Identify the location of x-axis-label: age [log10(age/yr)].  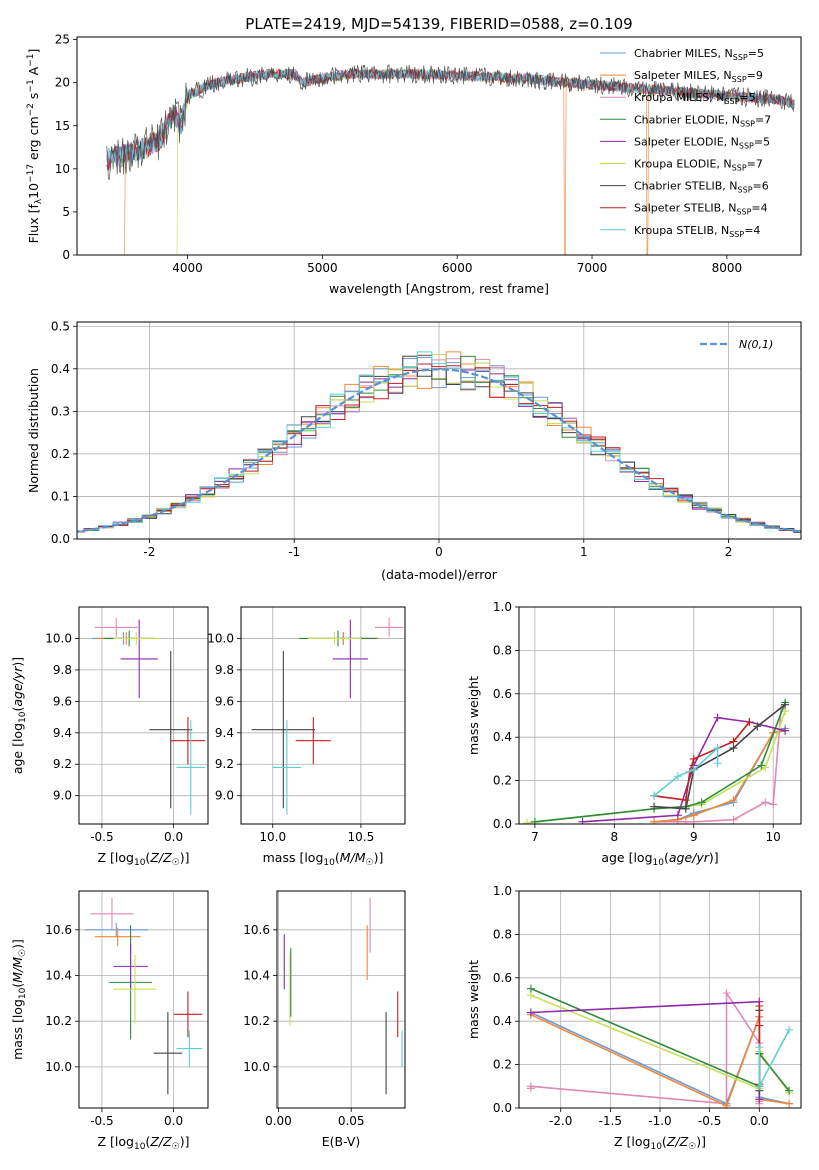
(659, 859).